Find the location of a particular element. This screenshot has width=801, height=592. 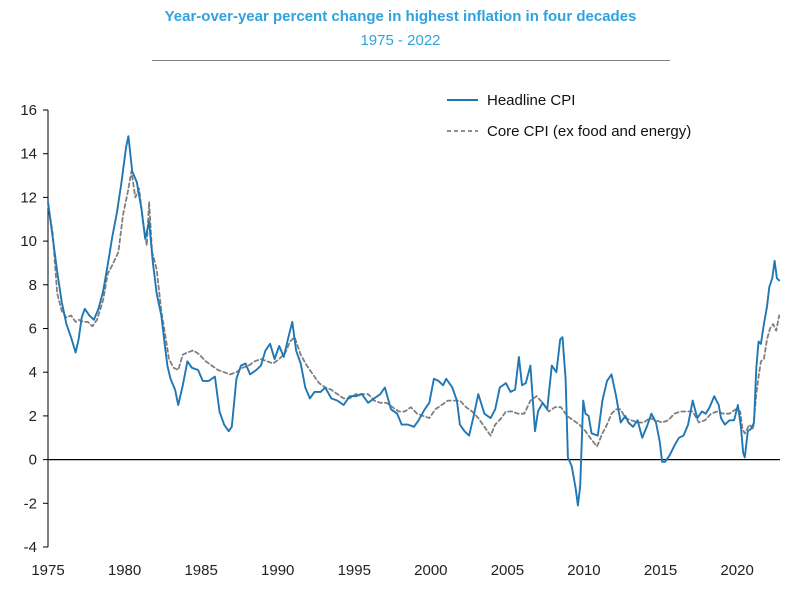

legend-label-headline: Headline CPI is located at coordinates (531, 100).